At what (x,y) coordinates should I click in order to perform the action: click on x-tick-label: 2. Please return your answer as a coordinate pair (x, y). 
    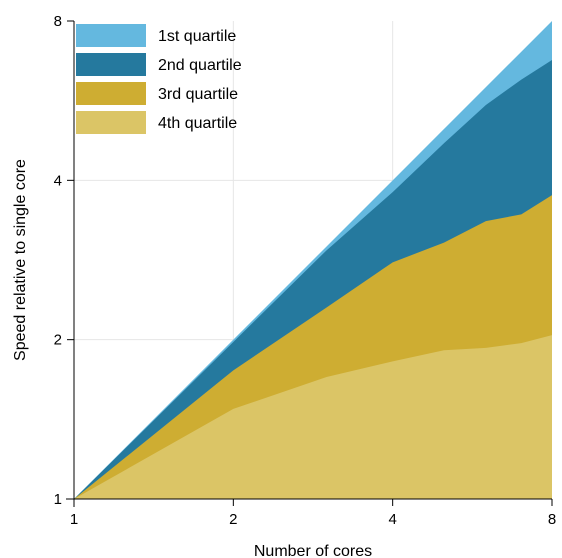
    Looking at the image, I should click on (233, 519).